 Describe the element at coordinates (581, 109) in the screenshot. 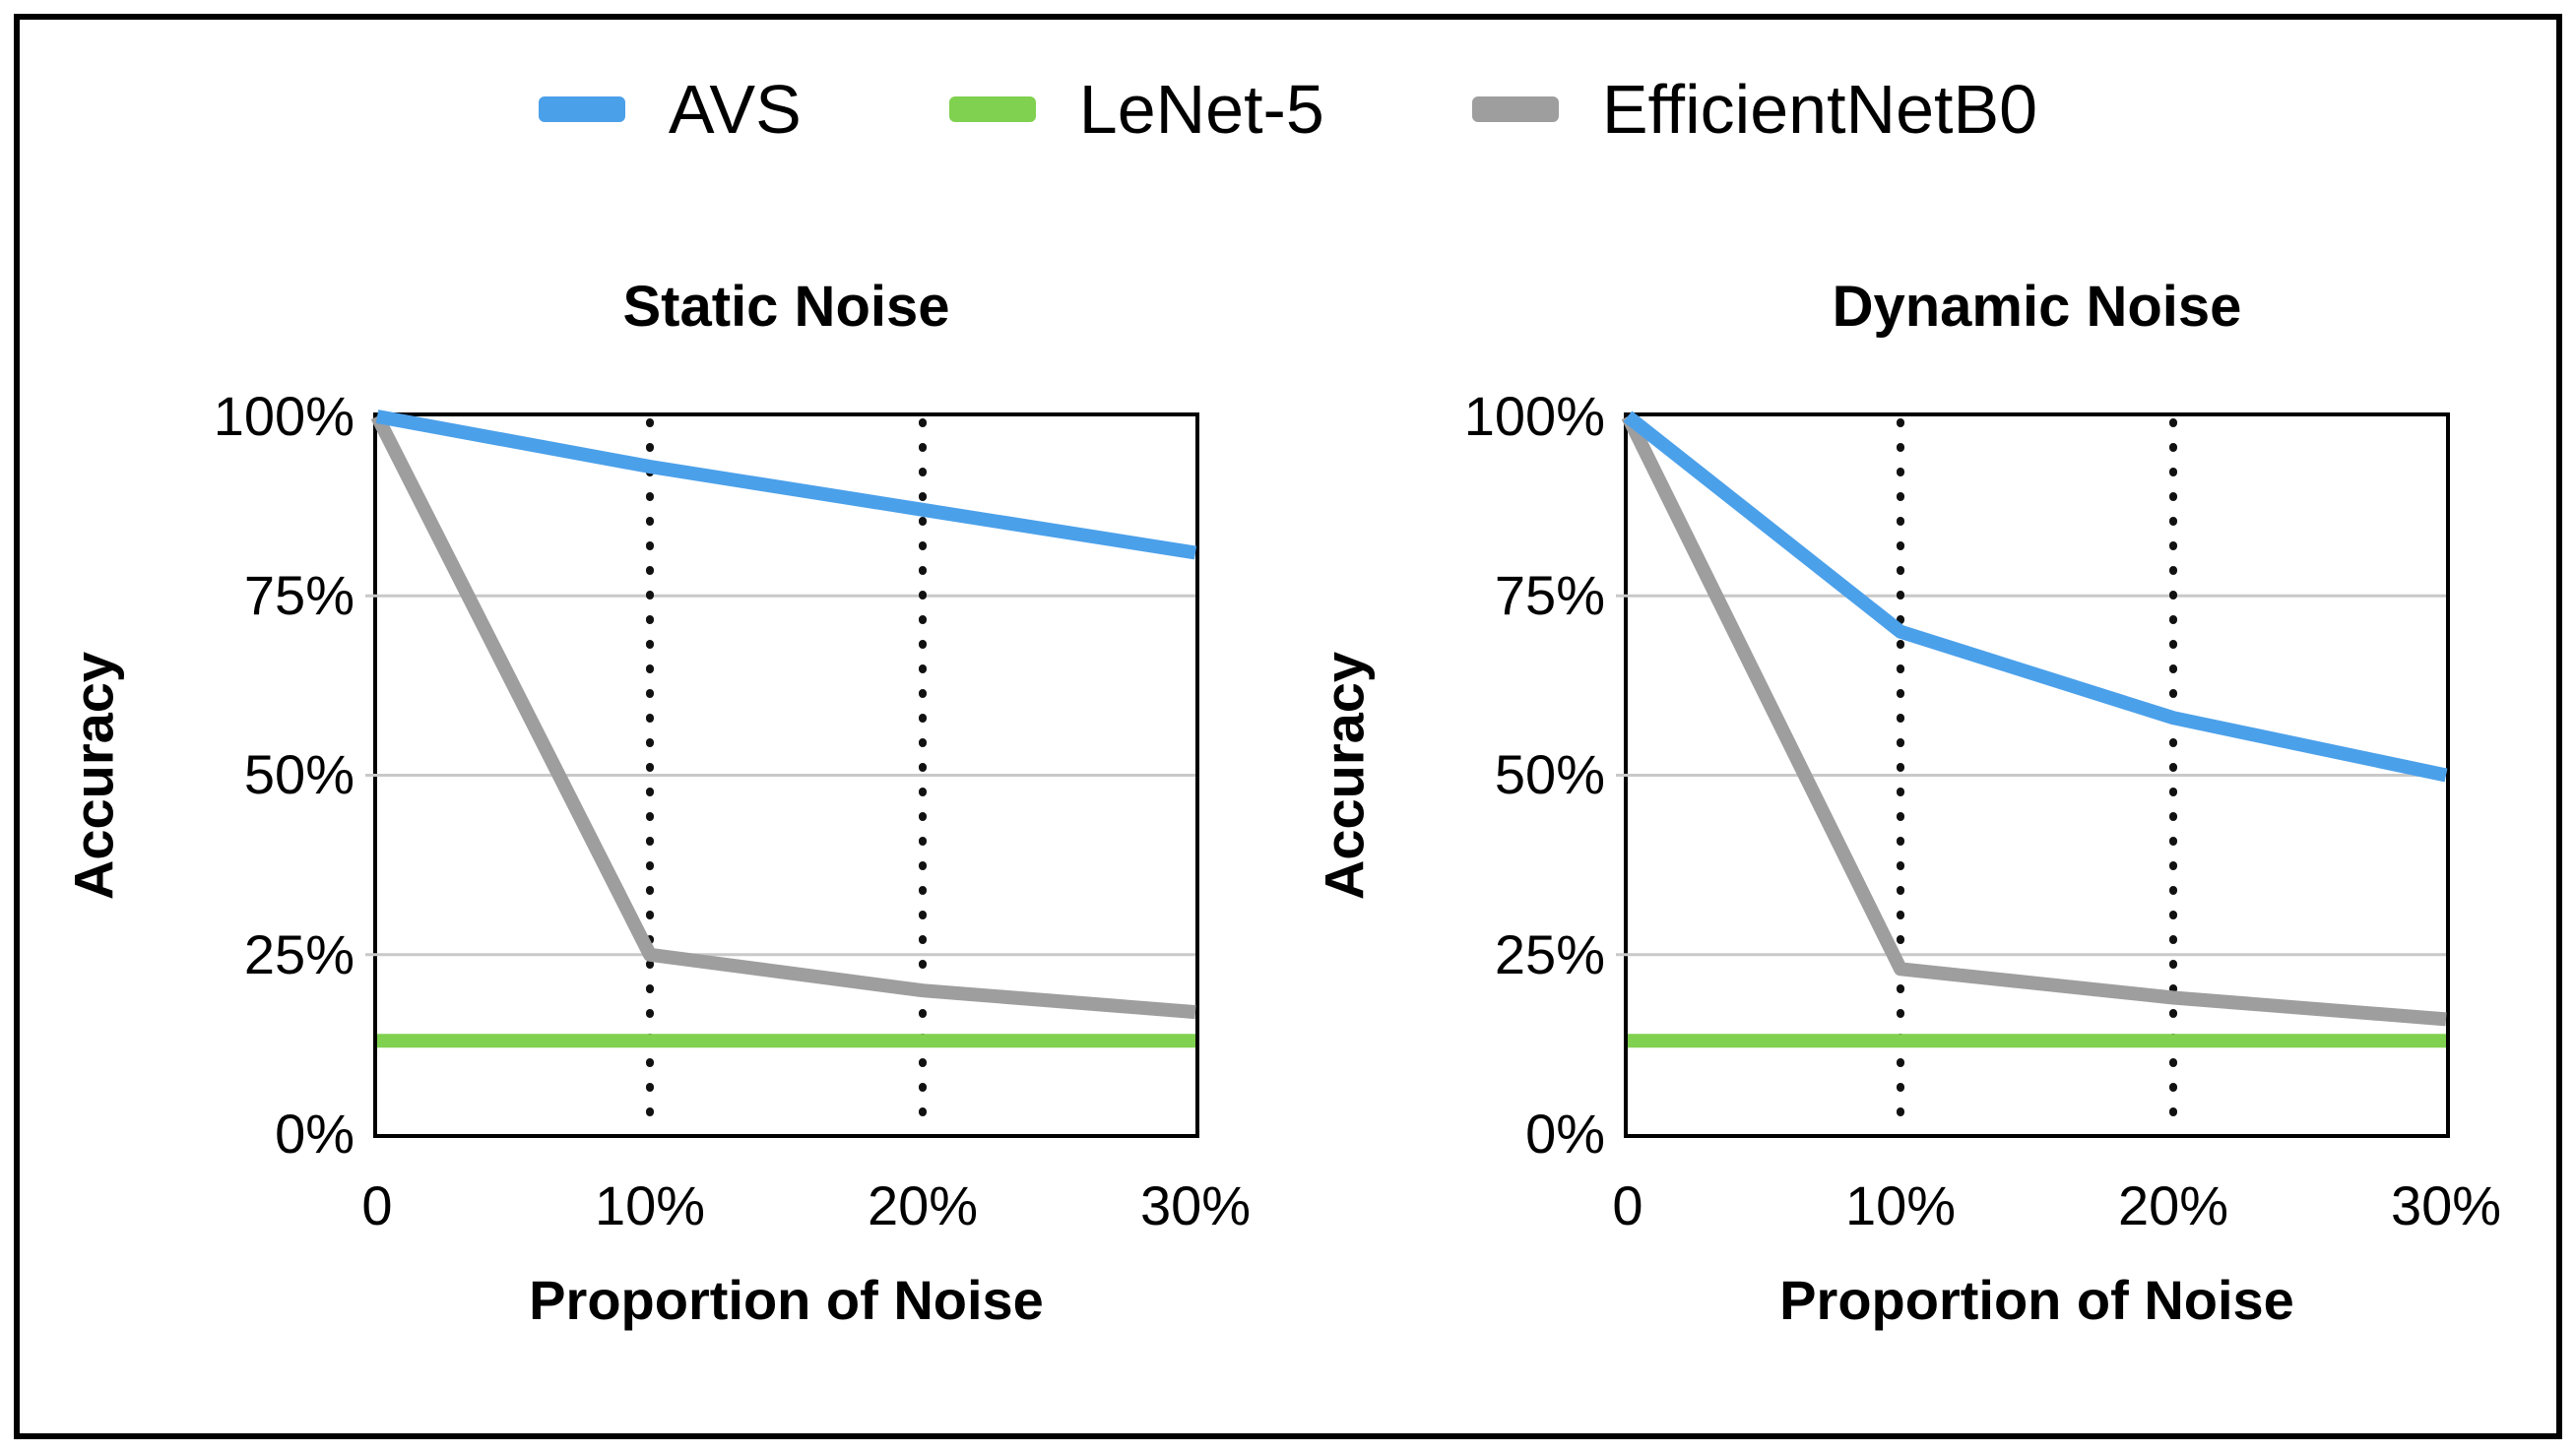

I see `legend-swatch-avs` at that location.